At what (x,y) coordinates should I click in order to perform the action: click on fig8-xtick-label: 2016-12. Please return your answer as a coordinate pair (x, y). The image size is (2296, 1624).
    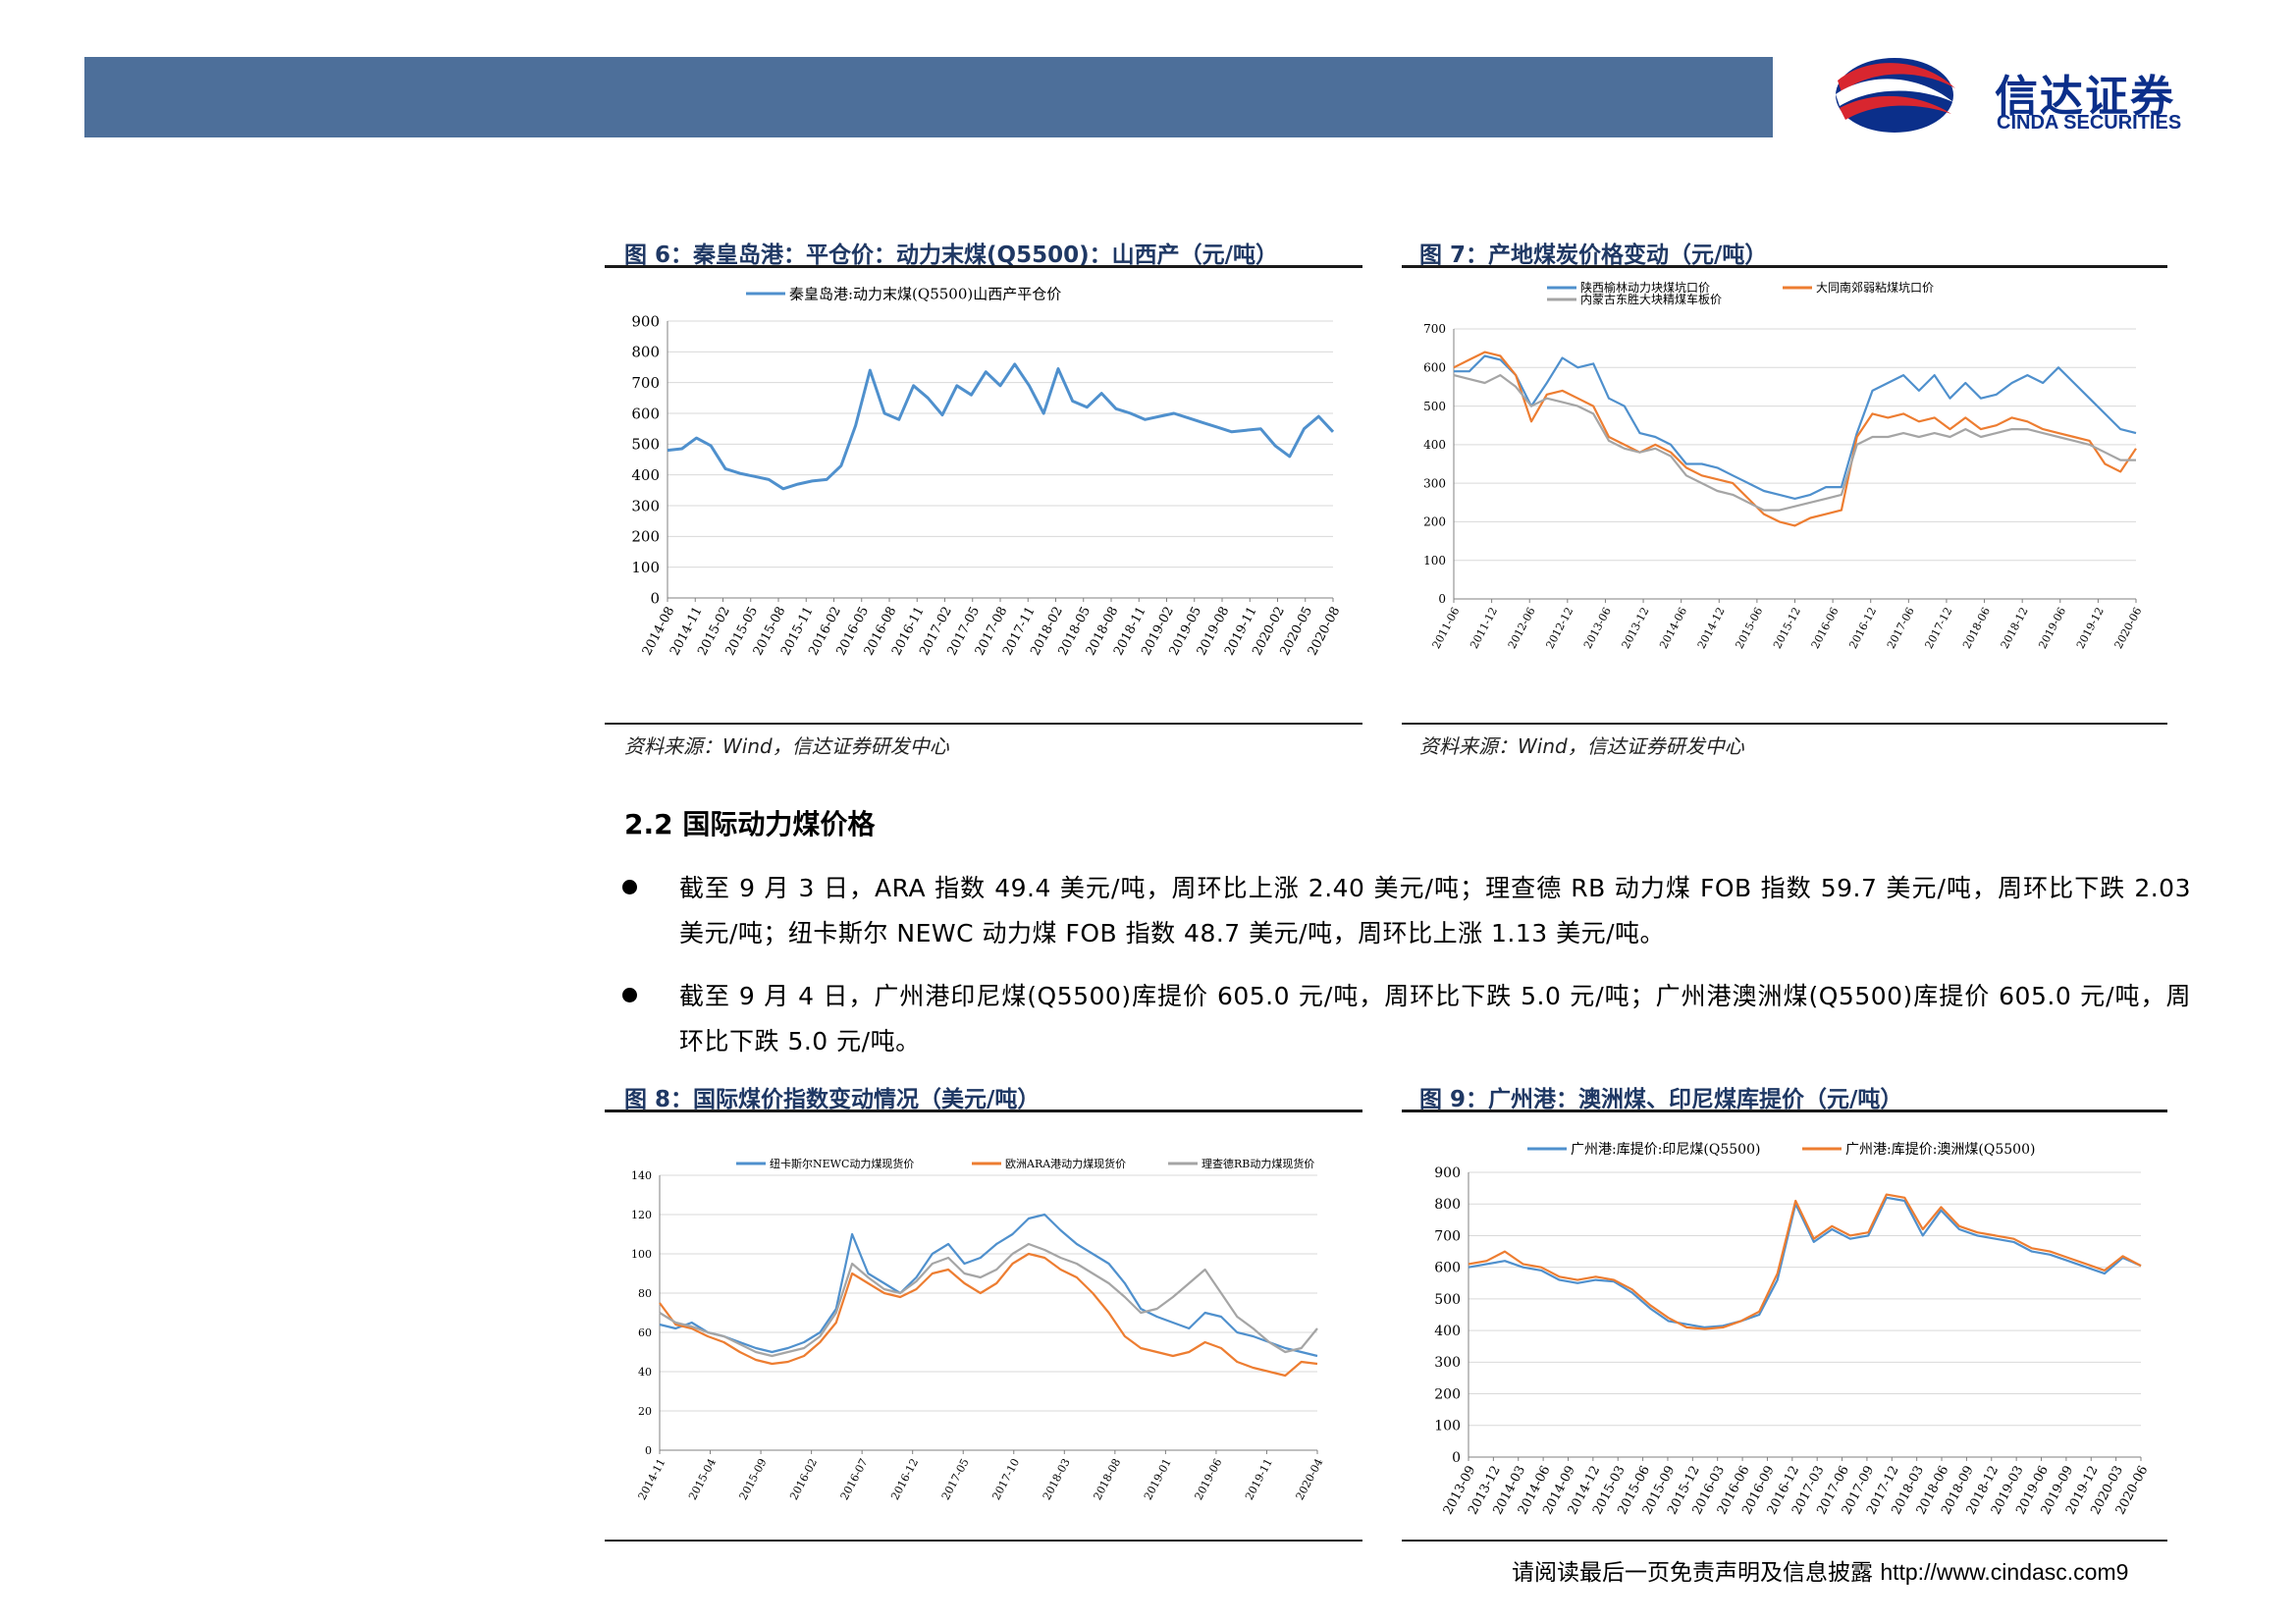
    Looking at the image, I should click on (904, 1478).